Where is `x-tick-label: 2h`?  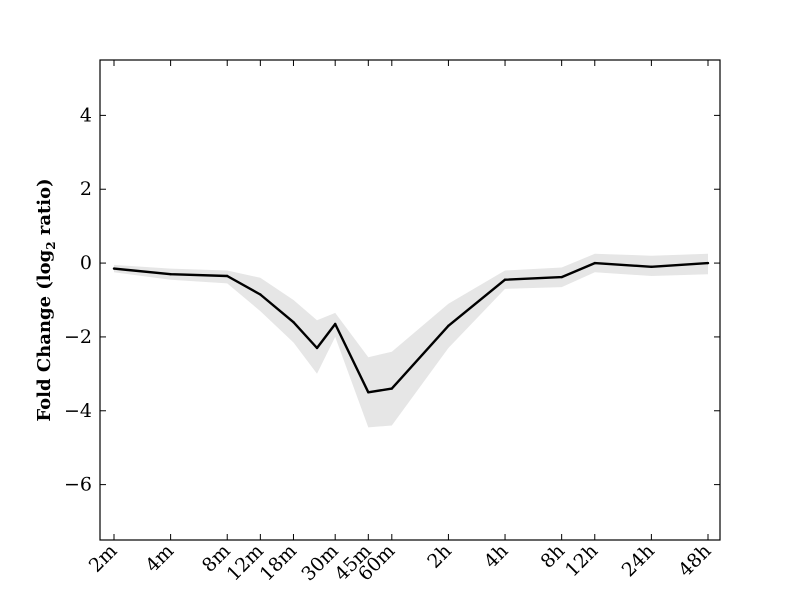 x-tick-label: 2h is located at coordinates (439, 556).